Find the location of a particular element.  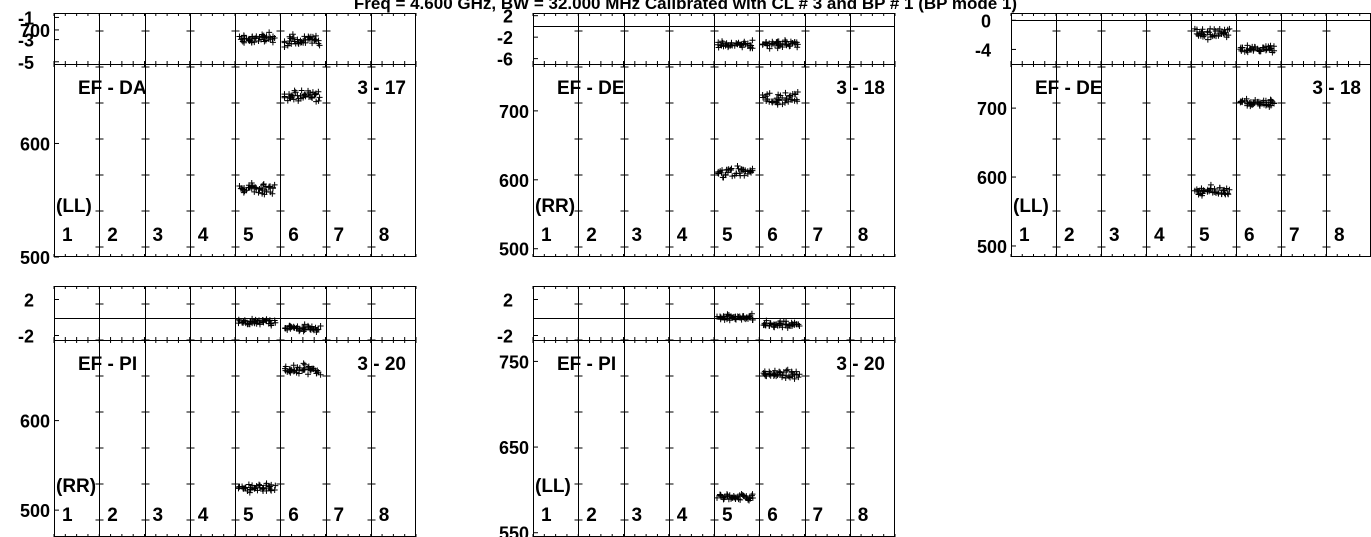

baseline-label: EF - PI is located at coordinates (107, 364).